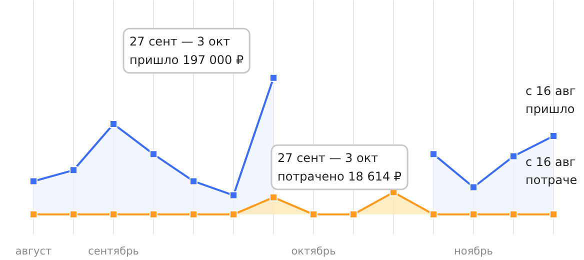 The image size is (584, 260). Describe the element at coordinates (113, 252) in the screenshot. I see `x-tick-label: сентябрь` at that location.